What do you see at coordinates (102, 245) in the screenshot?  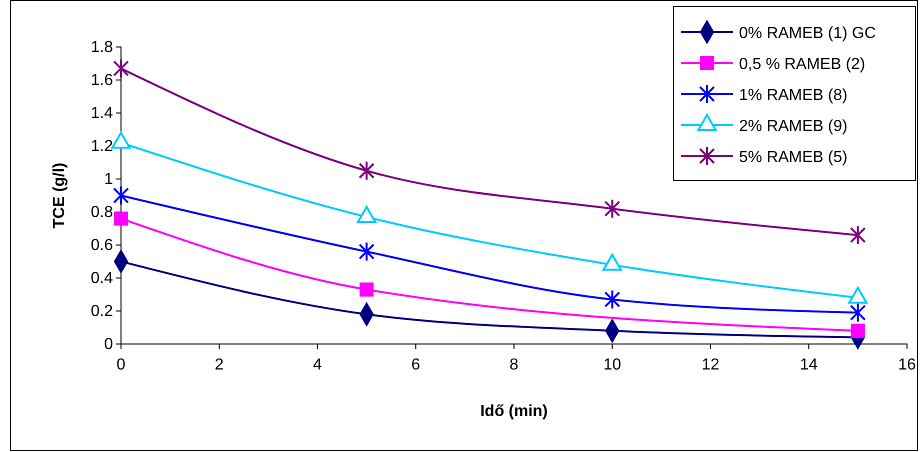 I see `y-tick-label: 0.6` at bounding box center [102, 245].